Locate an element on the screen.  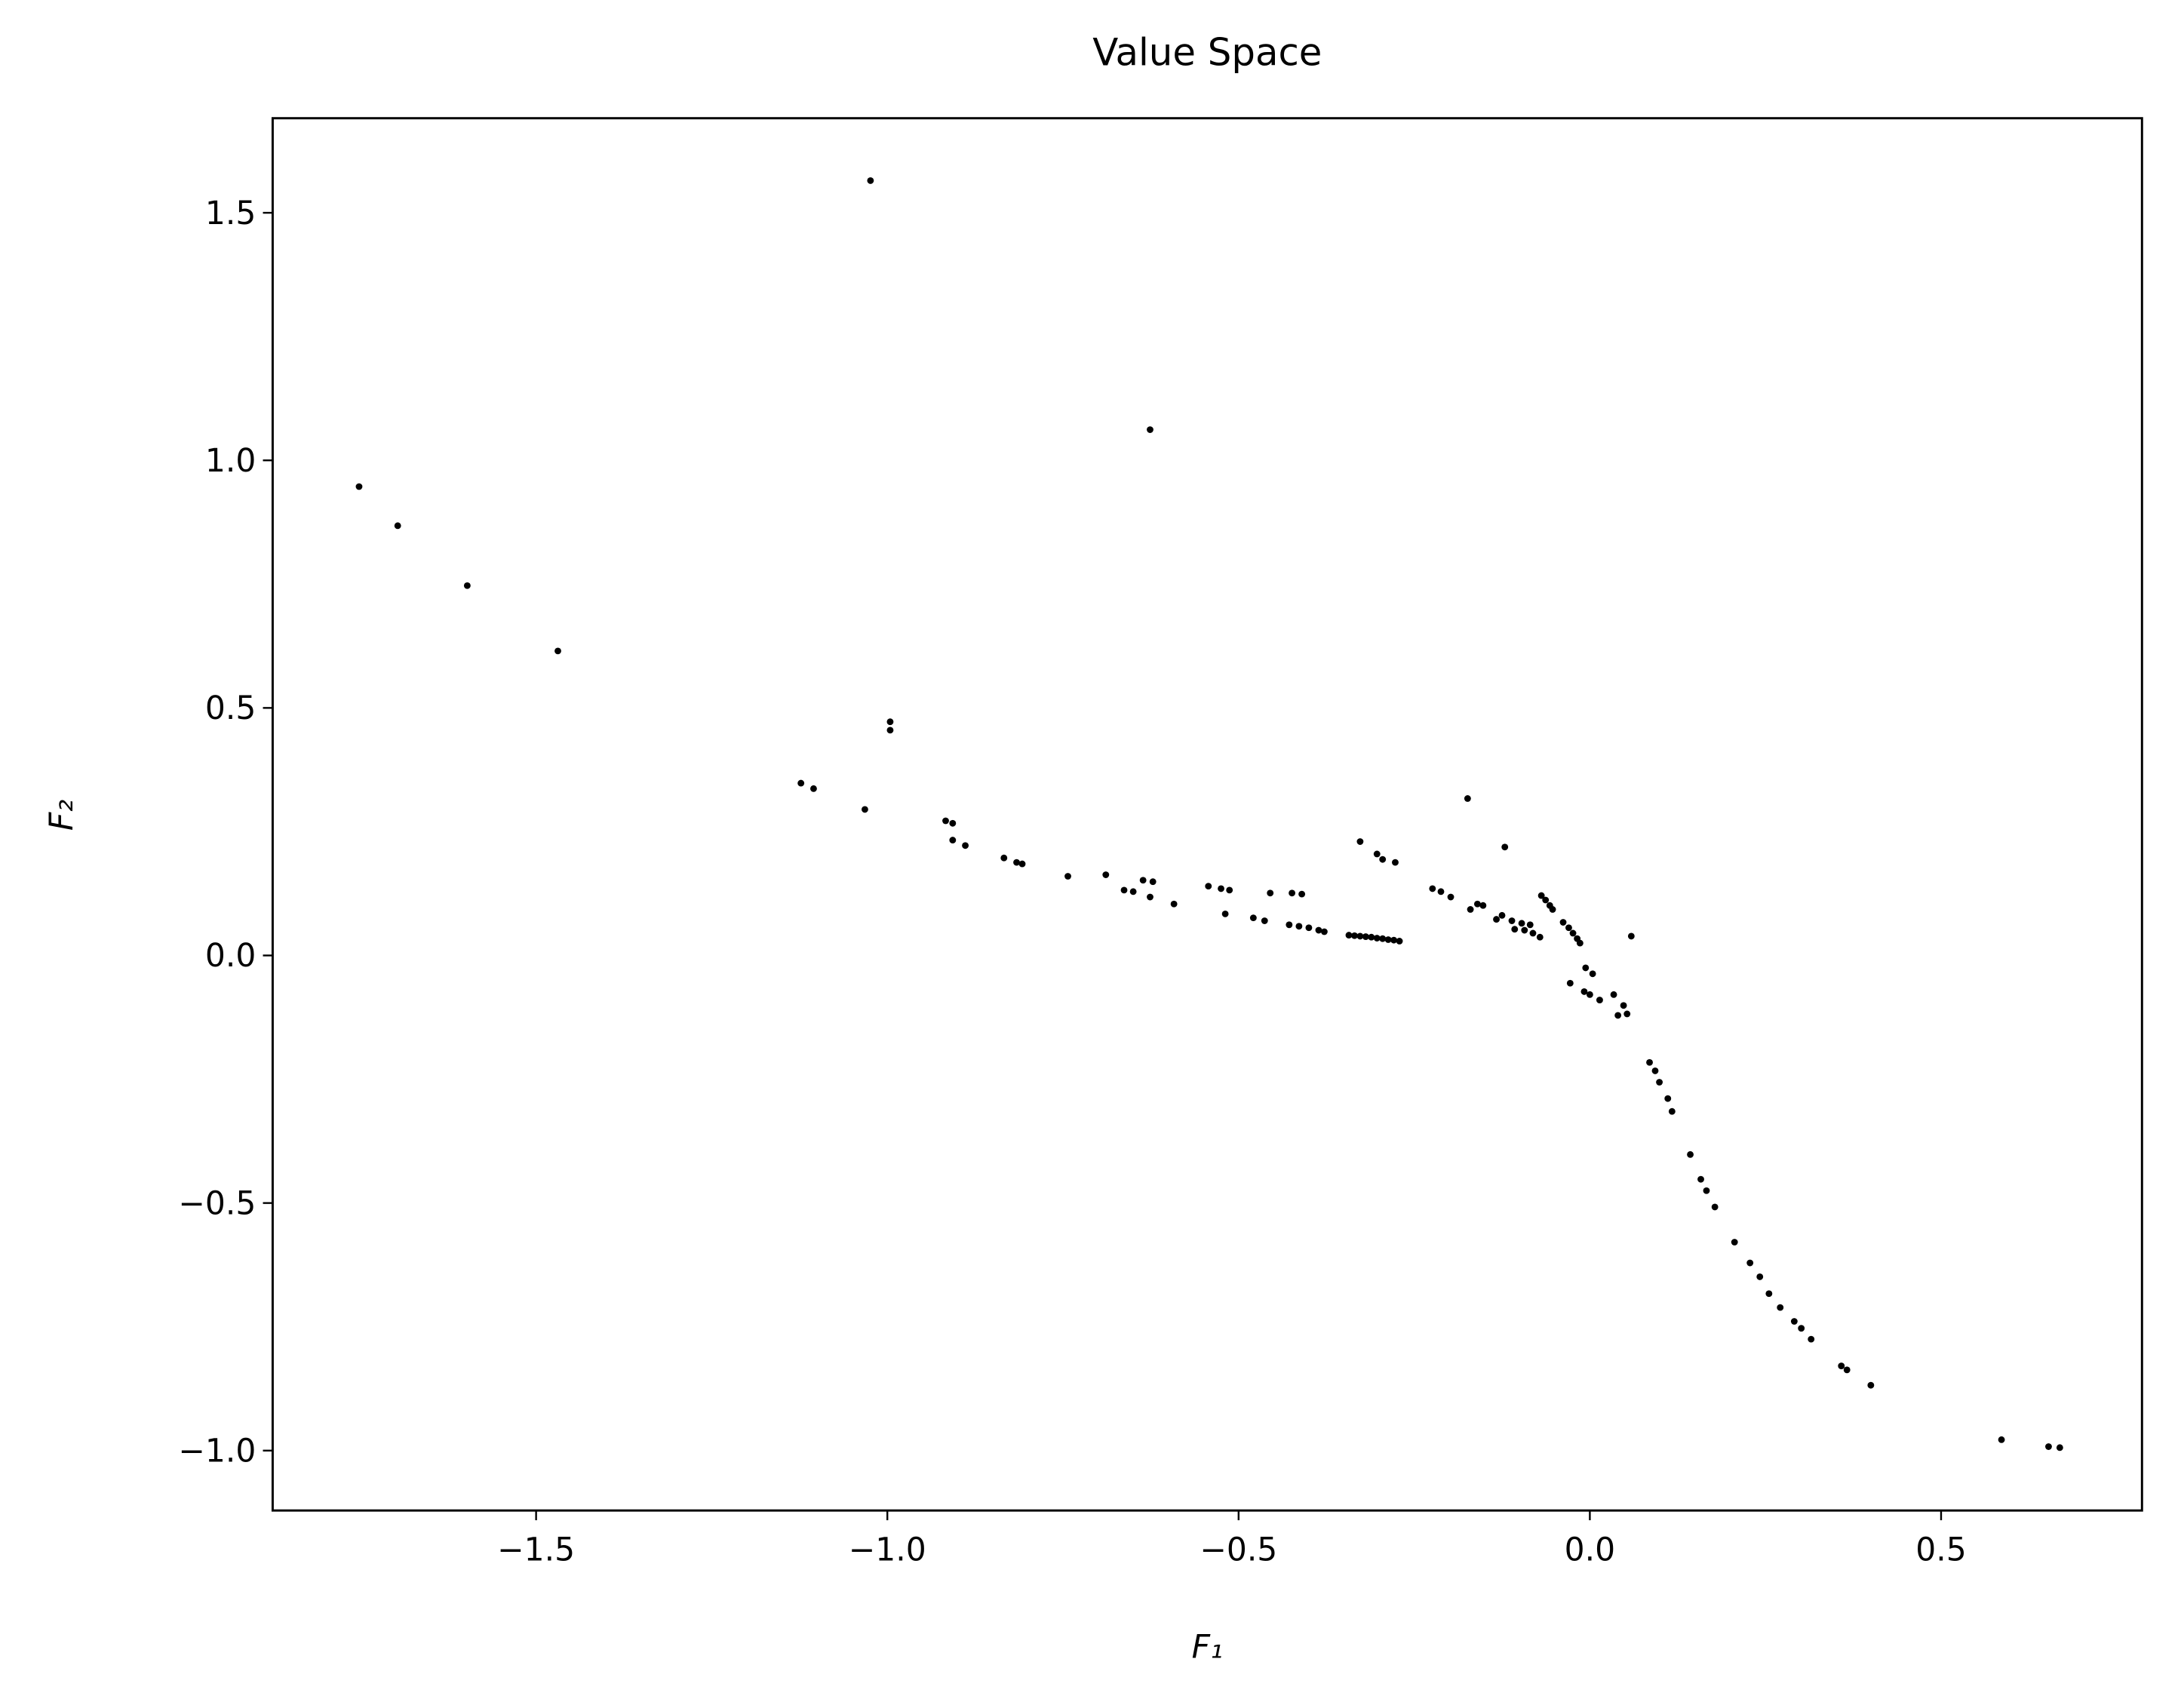
x-axis-label: F₁ is located at coordinates (1207, 1647).